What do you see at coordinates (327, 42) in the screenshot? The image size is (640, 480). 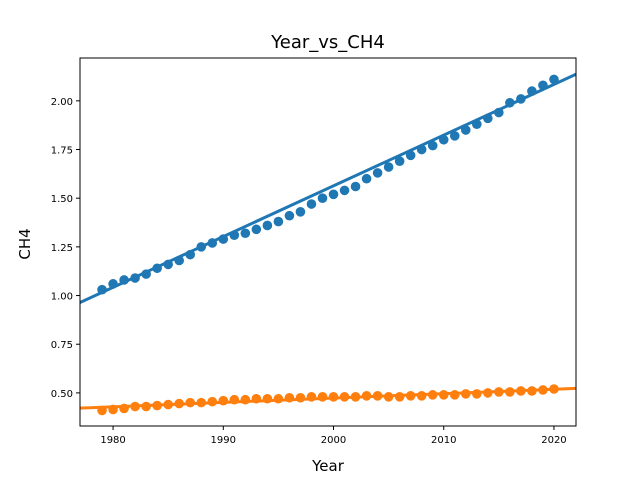 I see `chart-title: Year_vs_CH4` at bounding box center [327, 42].